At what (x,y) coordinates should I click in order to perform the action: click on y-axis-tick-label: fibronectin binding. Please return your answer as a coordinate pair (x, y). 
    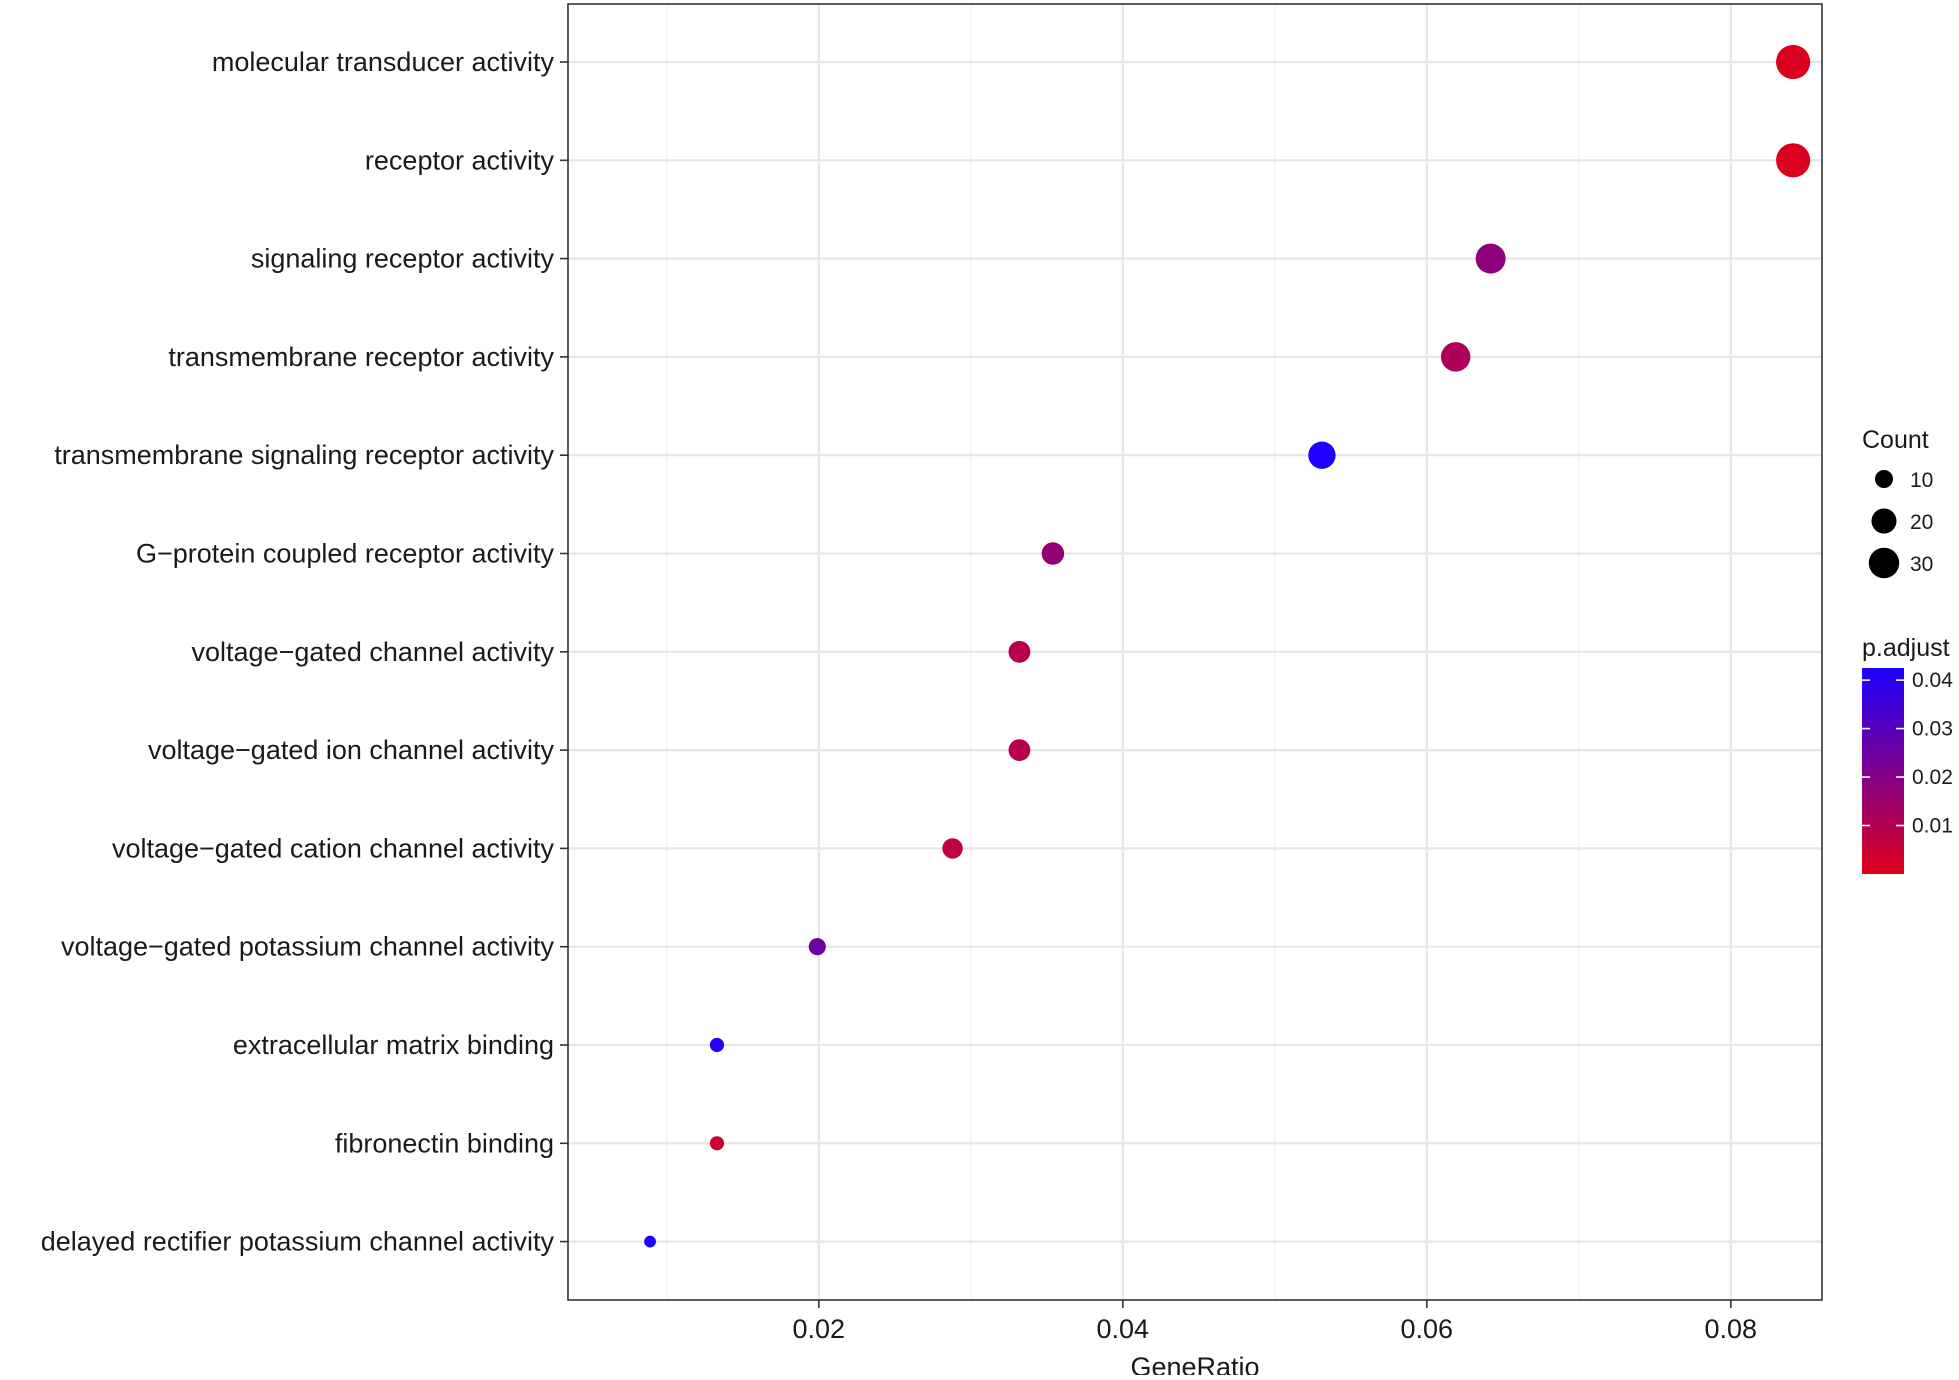
    Looking at the image, I should click on (444, 1143).